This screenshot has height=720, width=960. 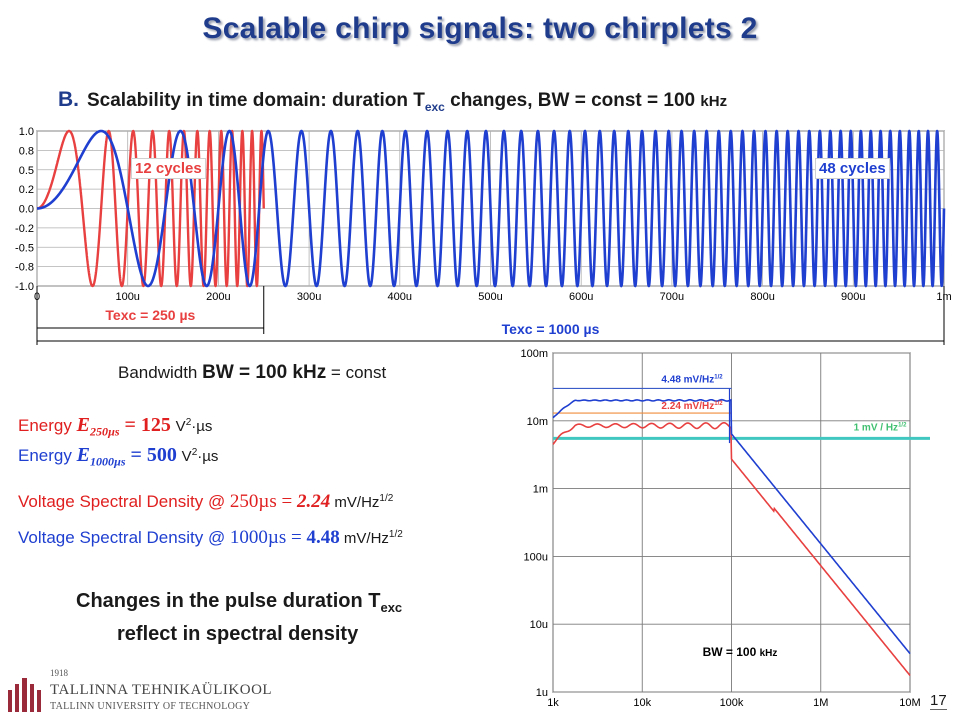 I want to click on changes-line1: Changes in the pulse duration Texc, so click(x=239, y=602).